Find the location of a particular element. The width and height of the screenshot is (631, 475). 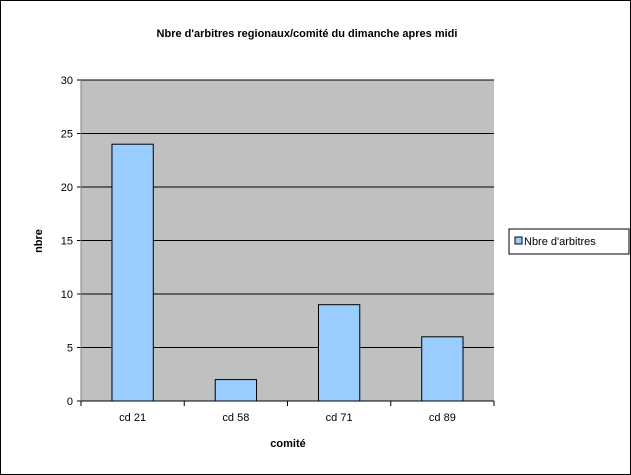

y-axis: 0 5 10 15 20 25 30 is located at coordinates (71, 241).